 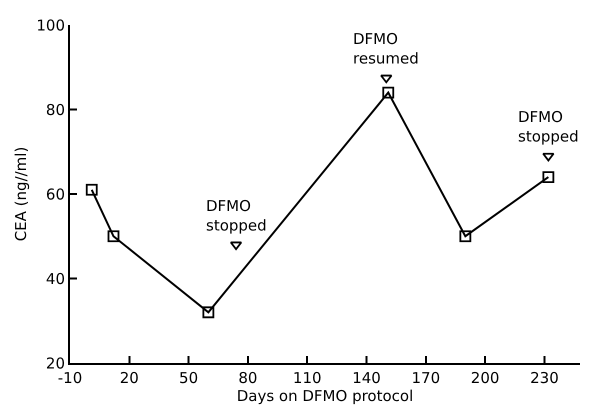 What do you see at coordinates (129, 378) in the screenshot?
I see `x-tick-label: 20` at bounding box center [129, 378].